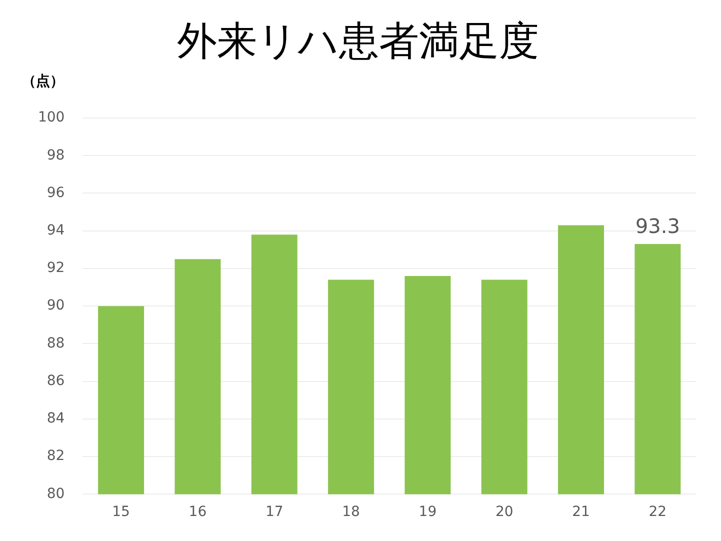  I want to click on y-tick-label: 82, so click(55, 456).